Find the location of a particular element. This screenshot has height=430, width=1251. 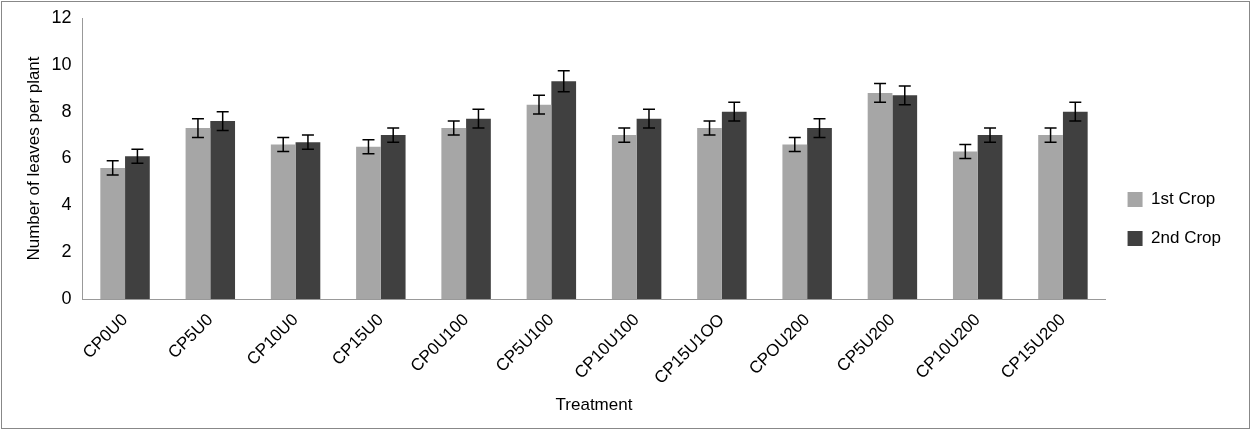

y-tick-label: 2 is located at coordinates (66, 251).